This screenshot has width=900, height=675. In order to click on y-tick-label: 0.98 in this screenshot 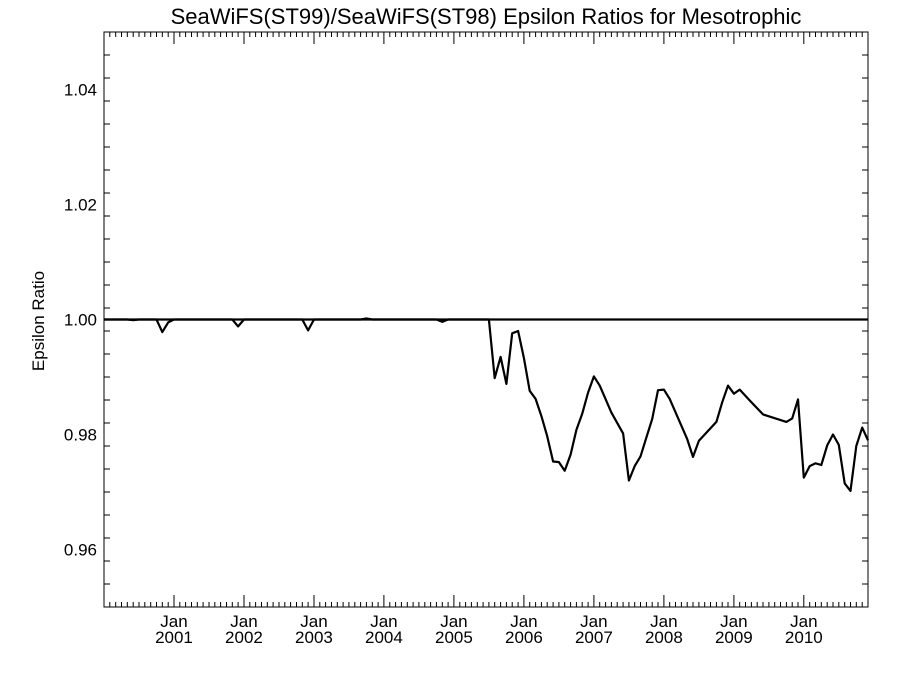, I will do `click(80, 435)`.